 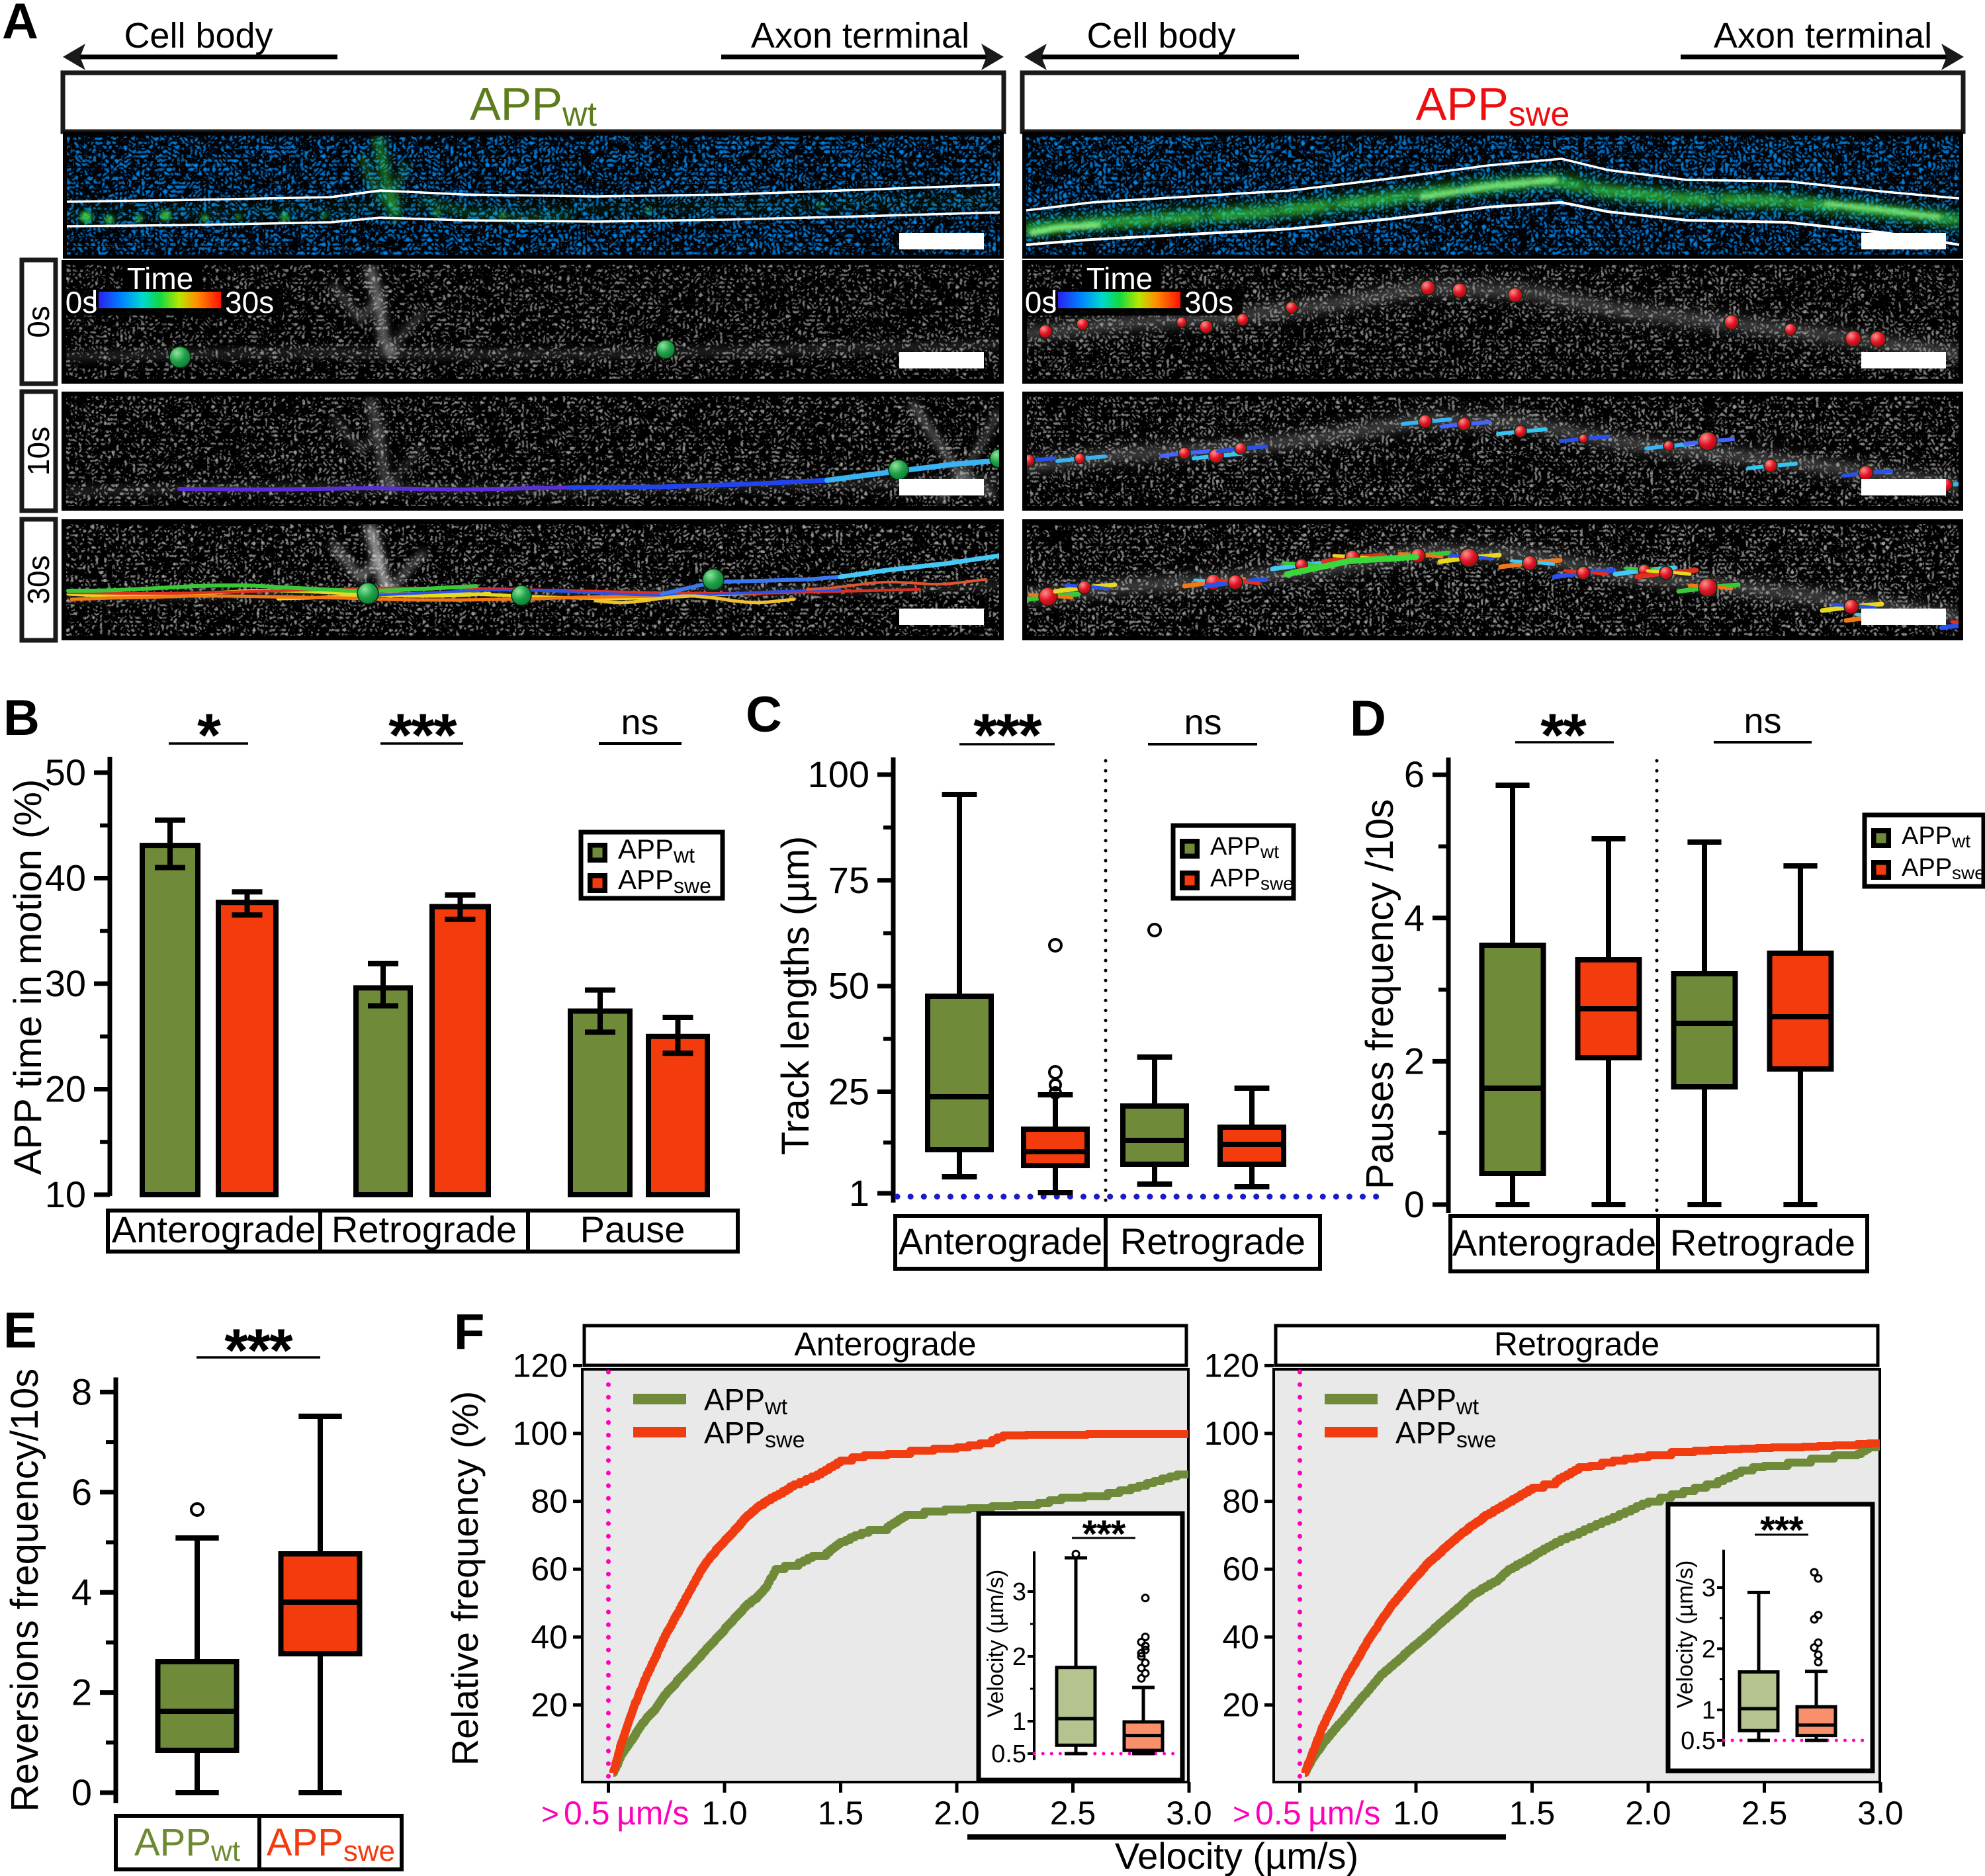 I want to click on svg-text: Track lengths (µm), so click(x=795, y=995).